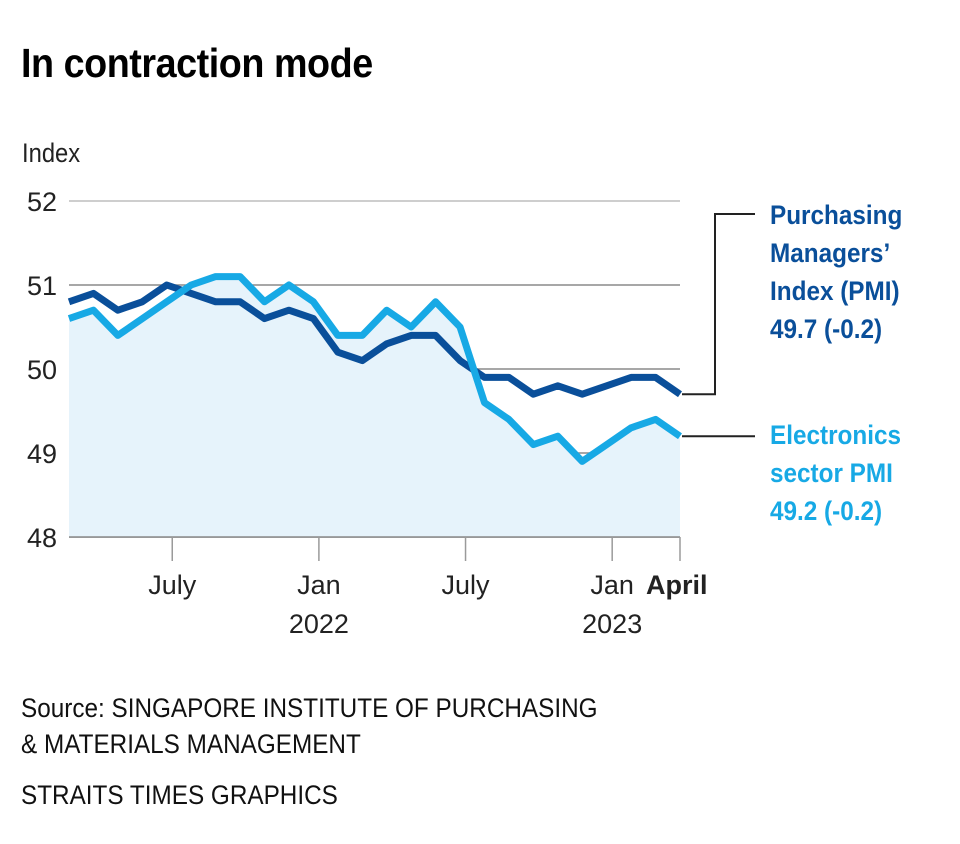  Describe the element at coordinates (677, 585) in the screenshot. I see `x-tick-label: April` at that location.